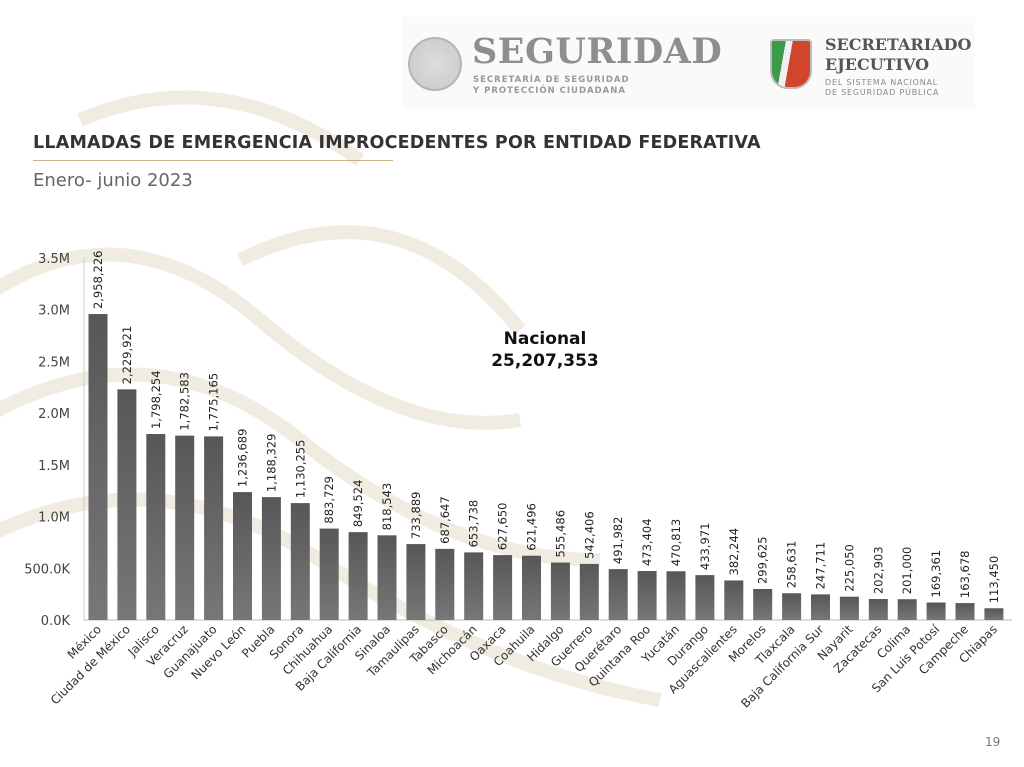 The width and height of the screenshot is (1024, 767). What do you see at coordinates (474, 524) in the screenshot?
I see `data-label: 653,738` at bounding box center [474, 524].